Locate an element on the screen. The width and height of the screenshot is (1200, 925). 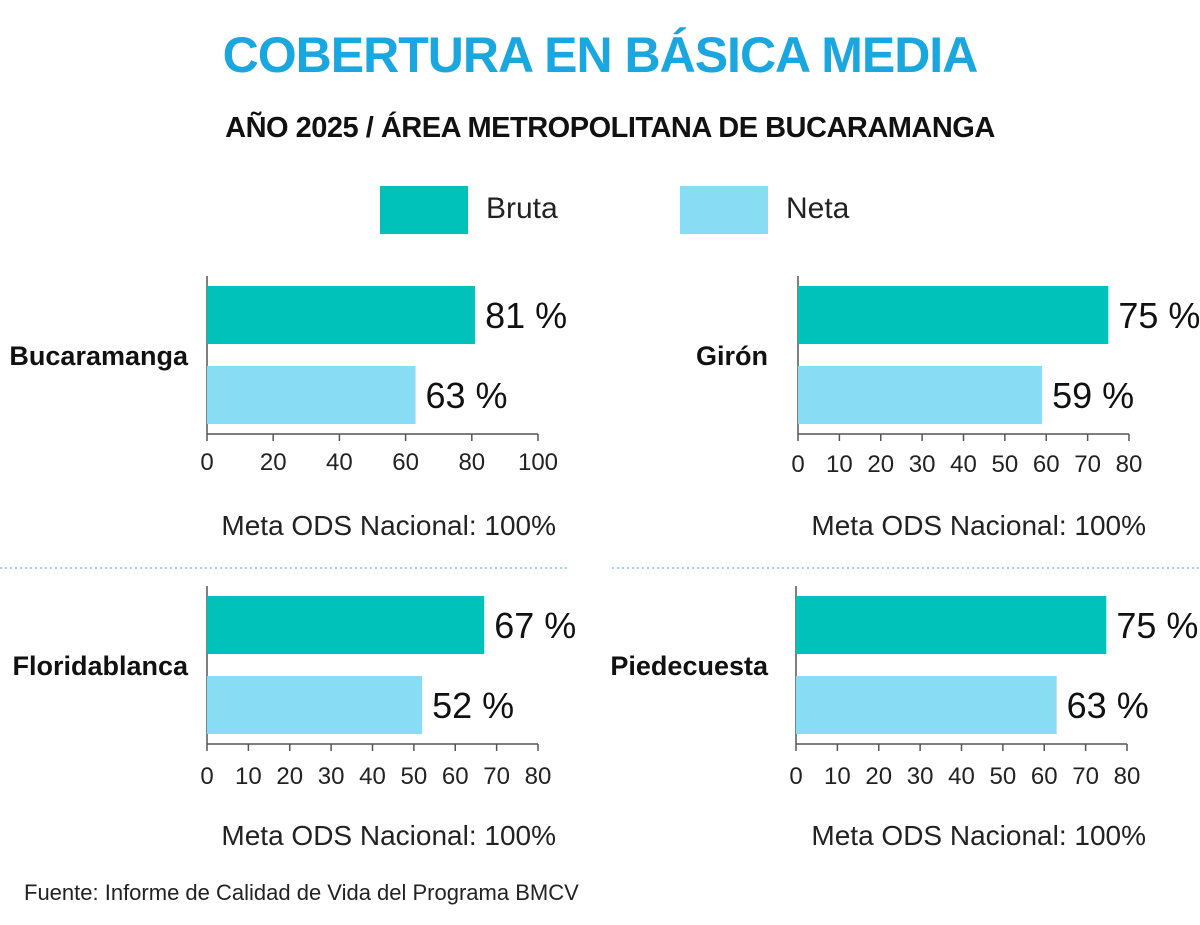
x-tick-label: 100 is located at coordinates (538, 462).